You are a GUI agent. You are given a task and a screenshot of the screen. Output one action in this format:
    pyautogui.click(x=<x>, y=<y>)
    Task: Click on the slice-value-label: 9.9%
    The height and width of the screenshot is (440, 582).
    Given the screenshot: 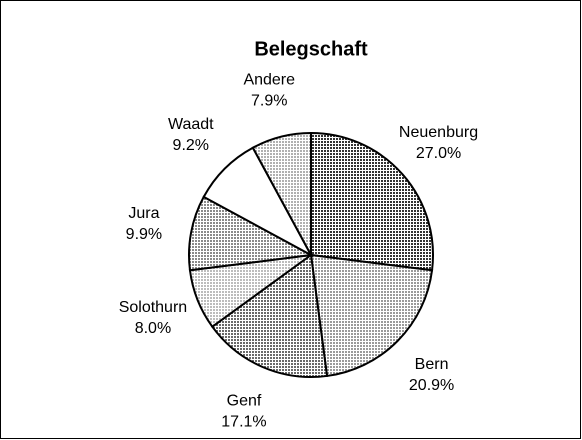 What is the action you would take?
    pyautogui.click(x=144, y=234)
    